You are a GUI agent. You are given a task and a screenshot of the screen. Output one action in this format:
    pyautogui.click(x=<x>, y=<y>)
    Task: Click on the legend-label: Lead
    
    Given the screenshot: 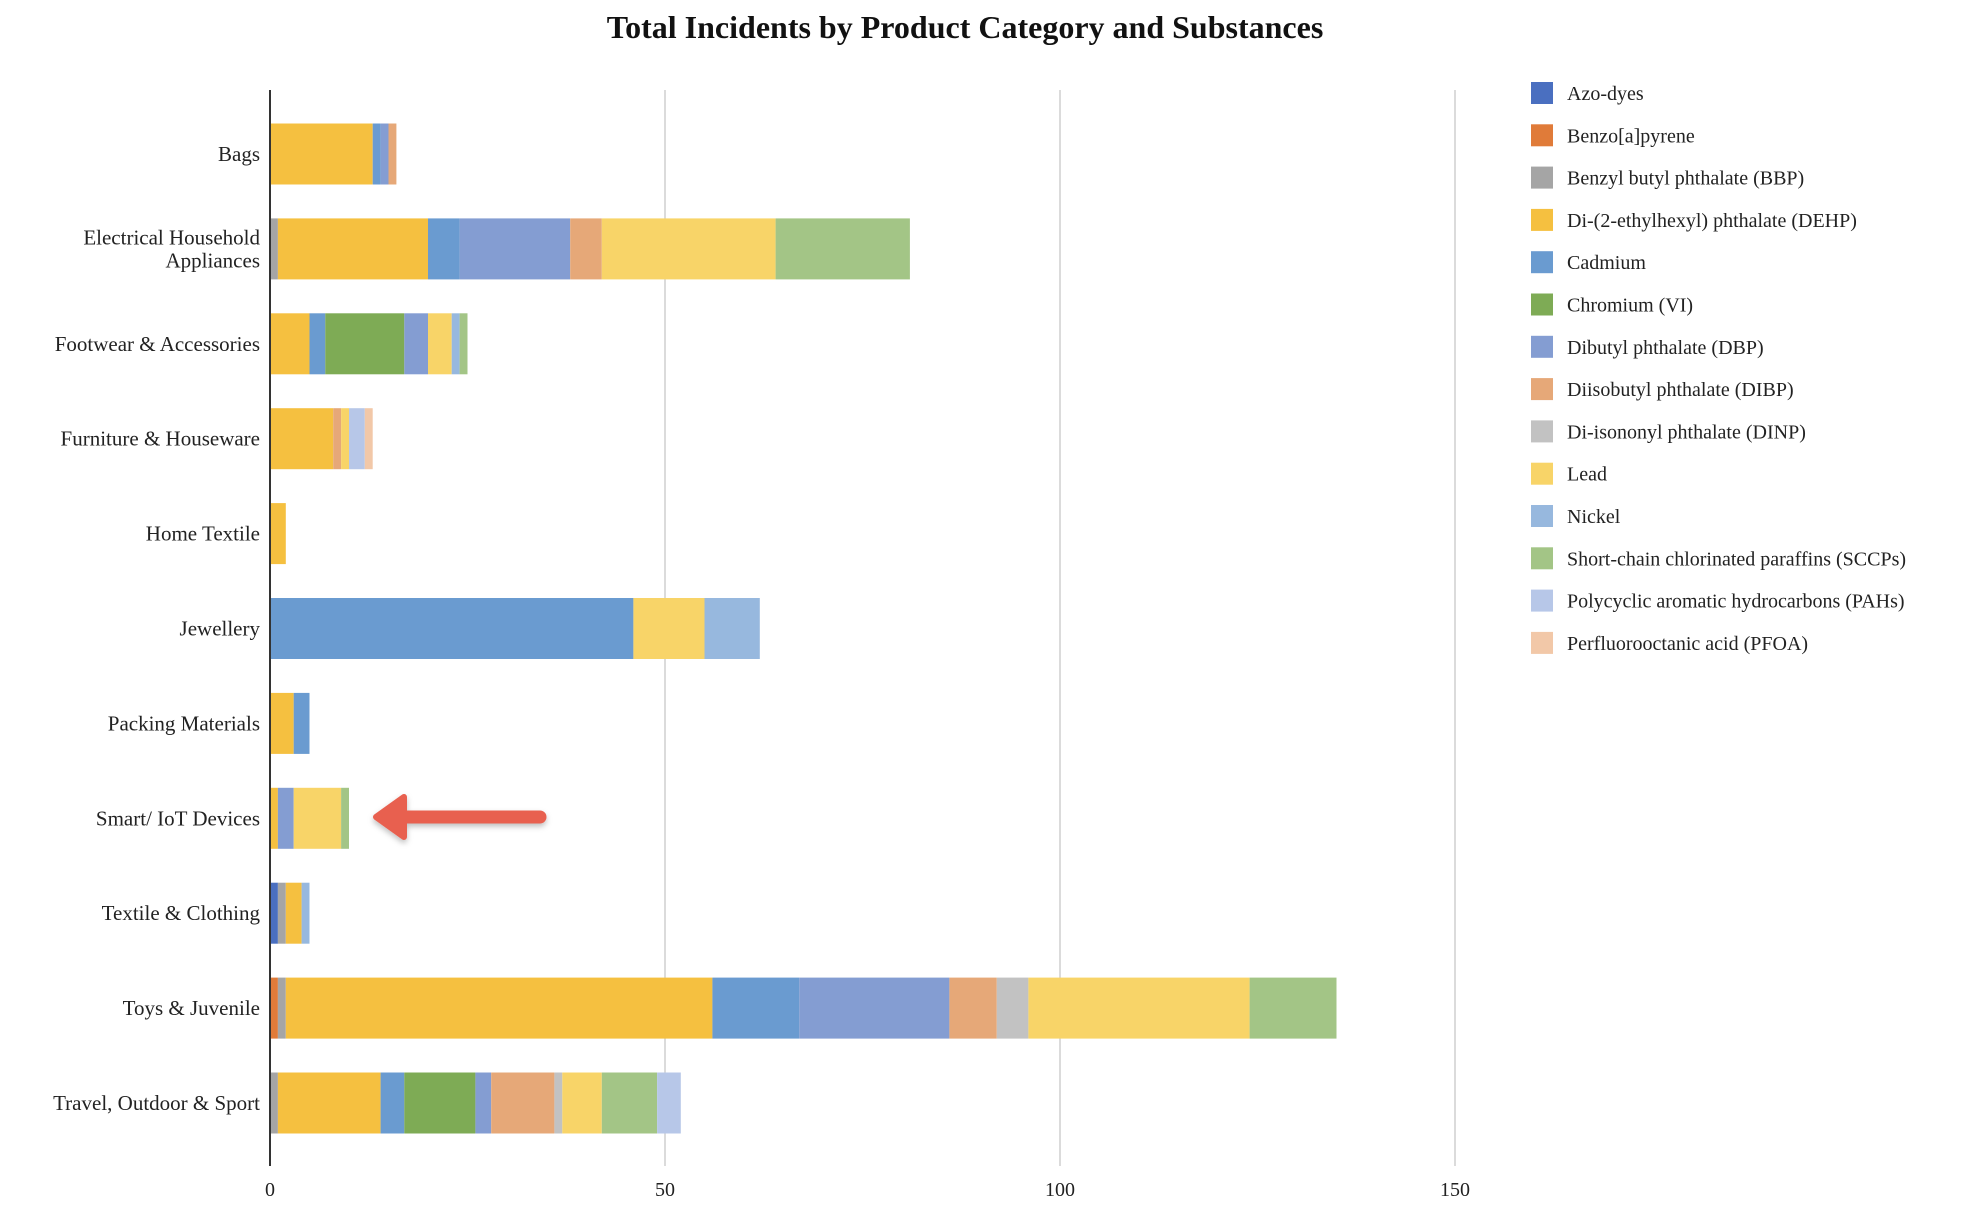 What is the action you would take?
    pyautogui.click(x=1587, y=475)
    